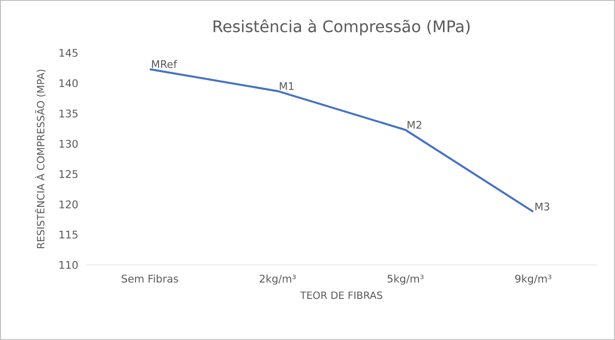 Image resolution: width=615 pixels, height=340 pixels. Describe the element at coordinates (542, 206) in the screenshot. I see `annotation: M3` at that location.